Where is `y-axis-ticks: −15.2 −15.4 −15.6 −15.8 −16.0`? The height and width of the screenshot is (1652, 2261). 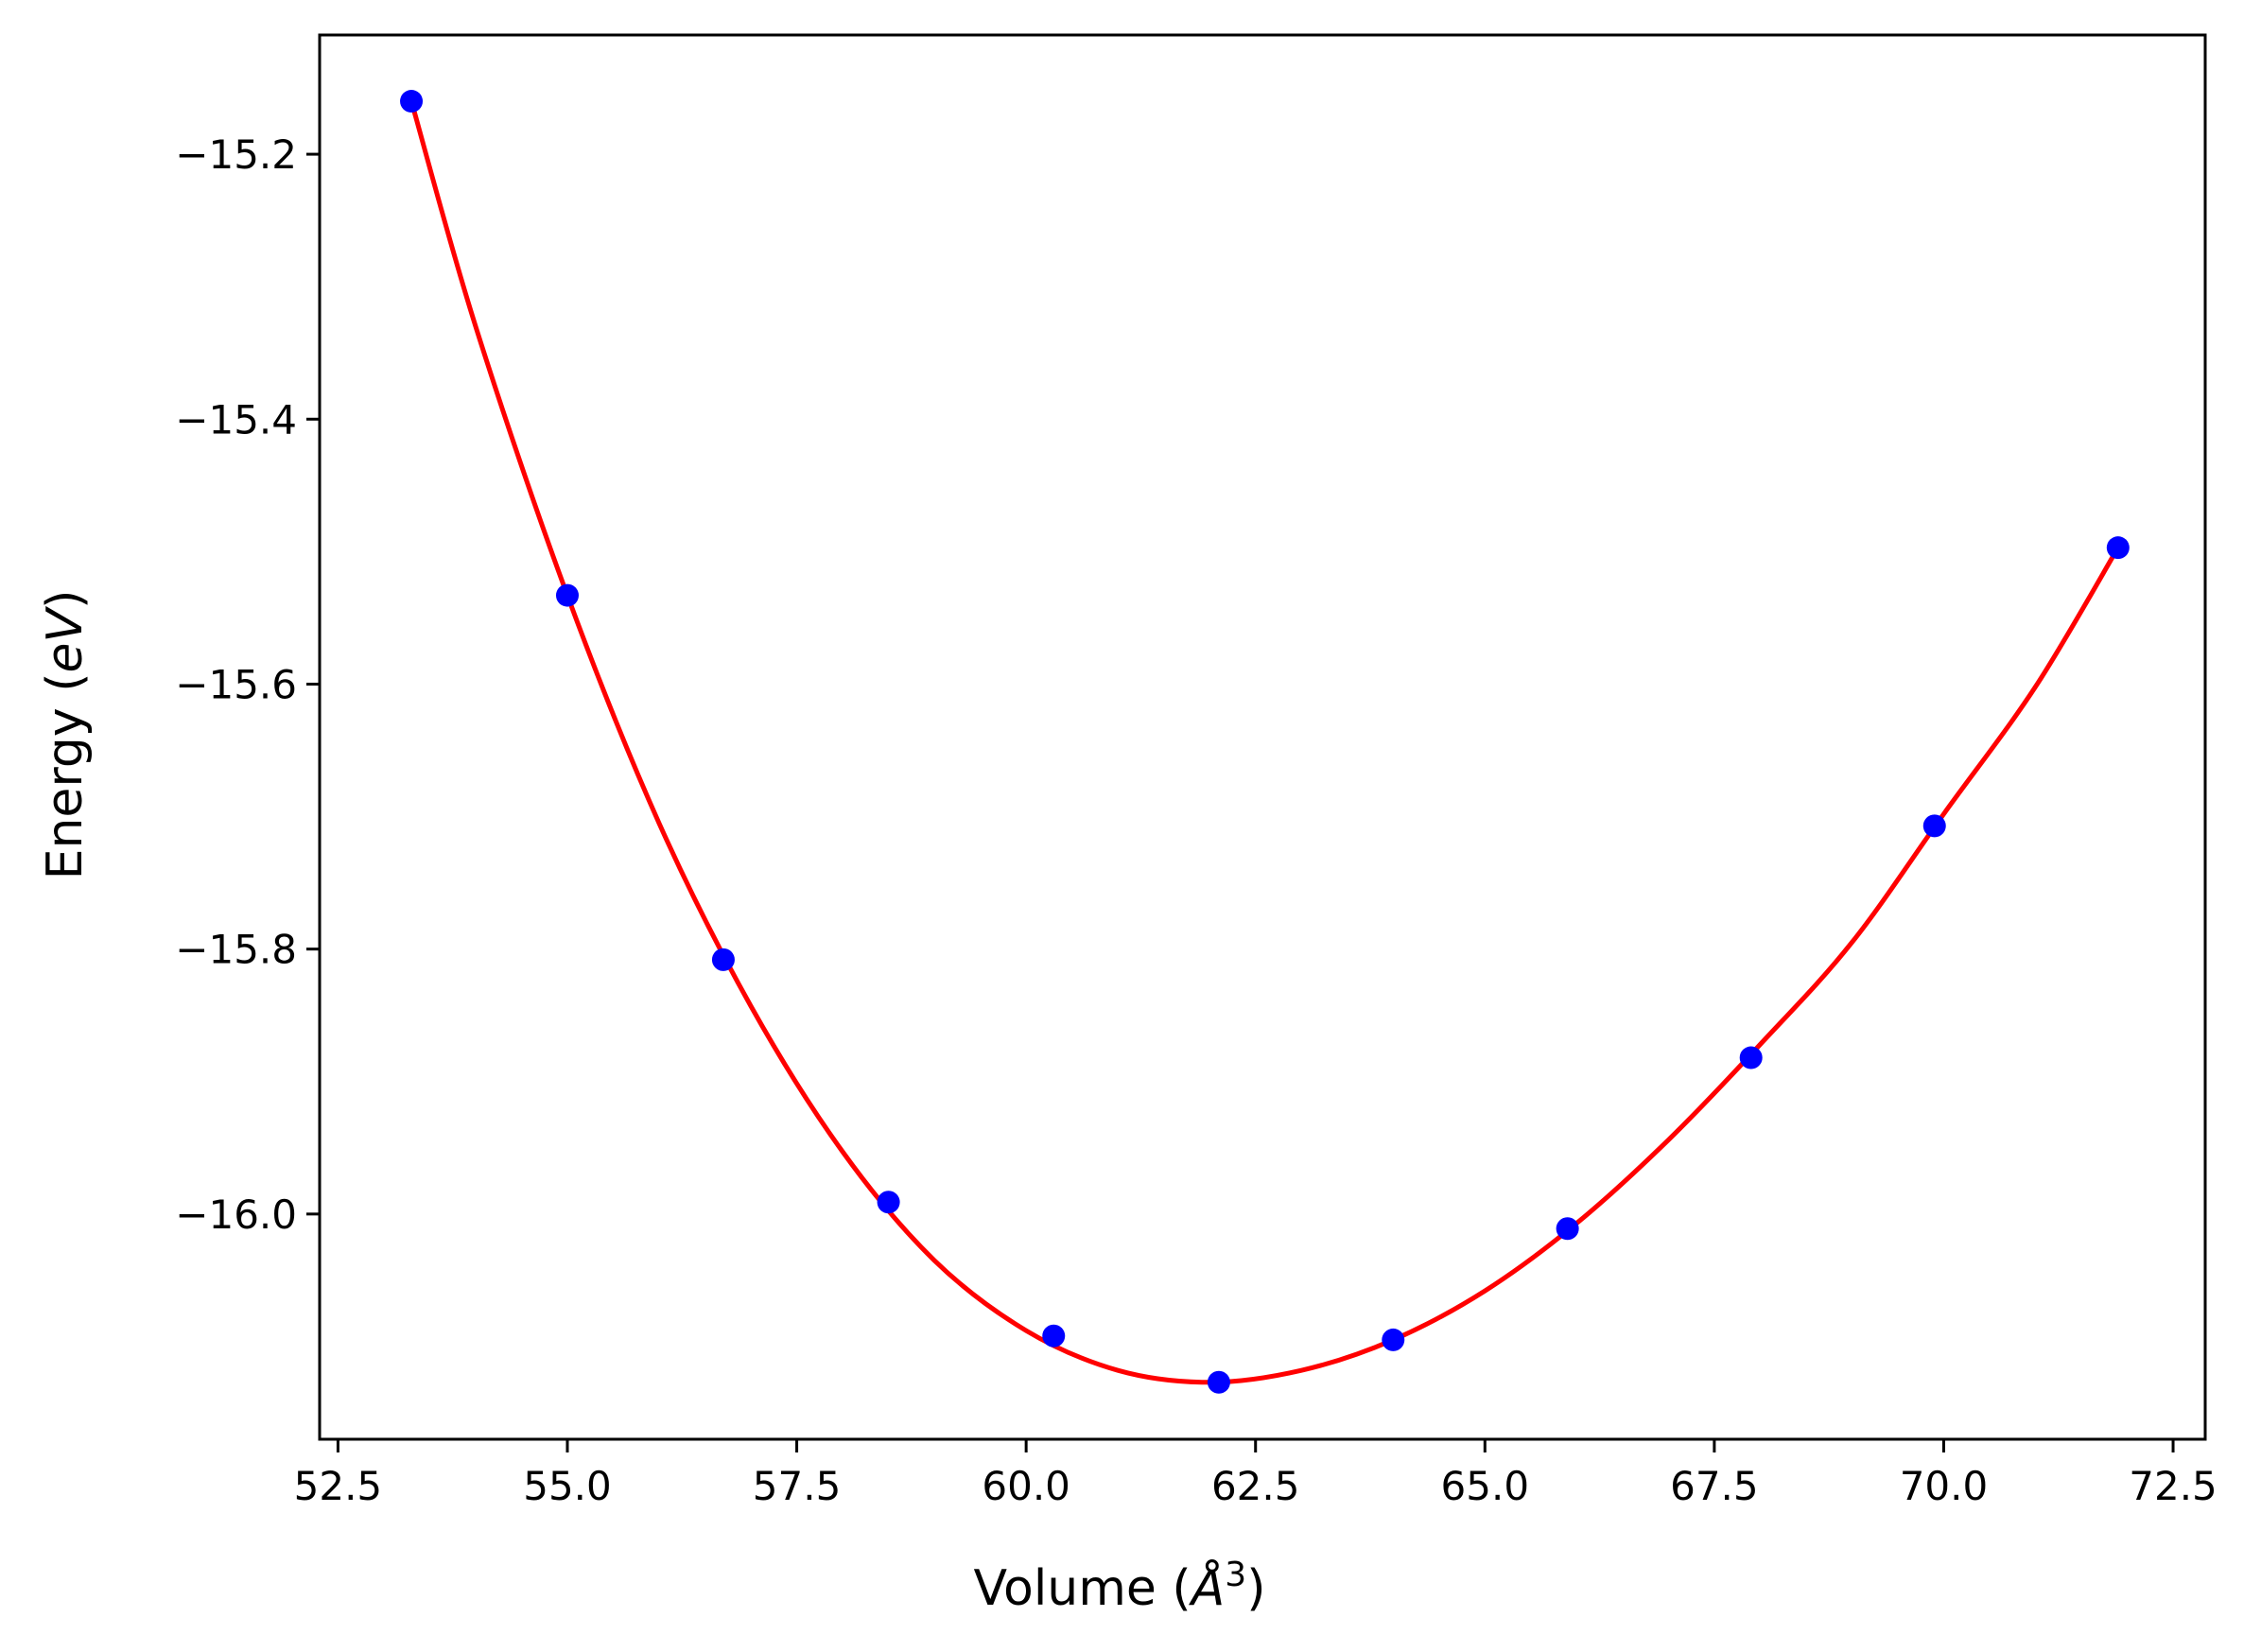 y-axis-ticks: −15.2 −15.4 −15.6 −15.8 −16.0 is located at coordinates (247, 685).